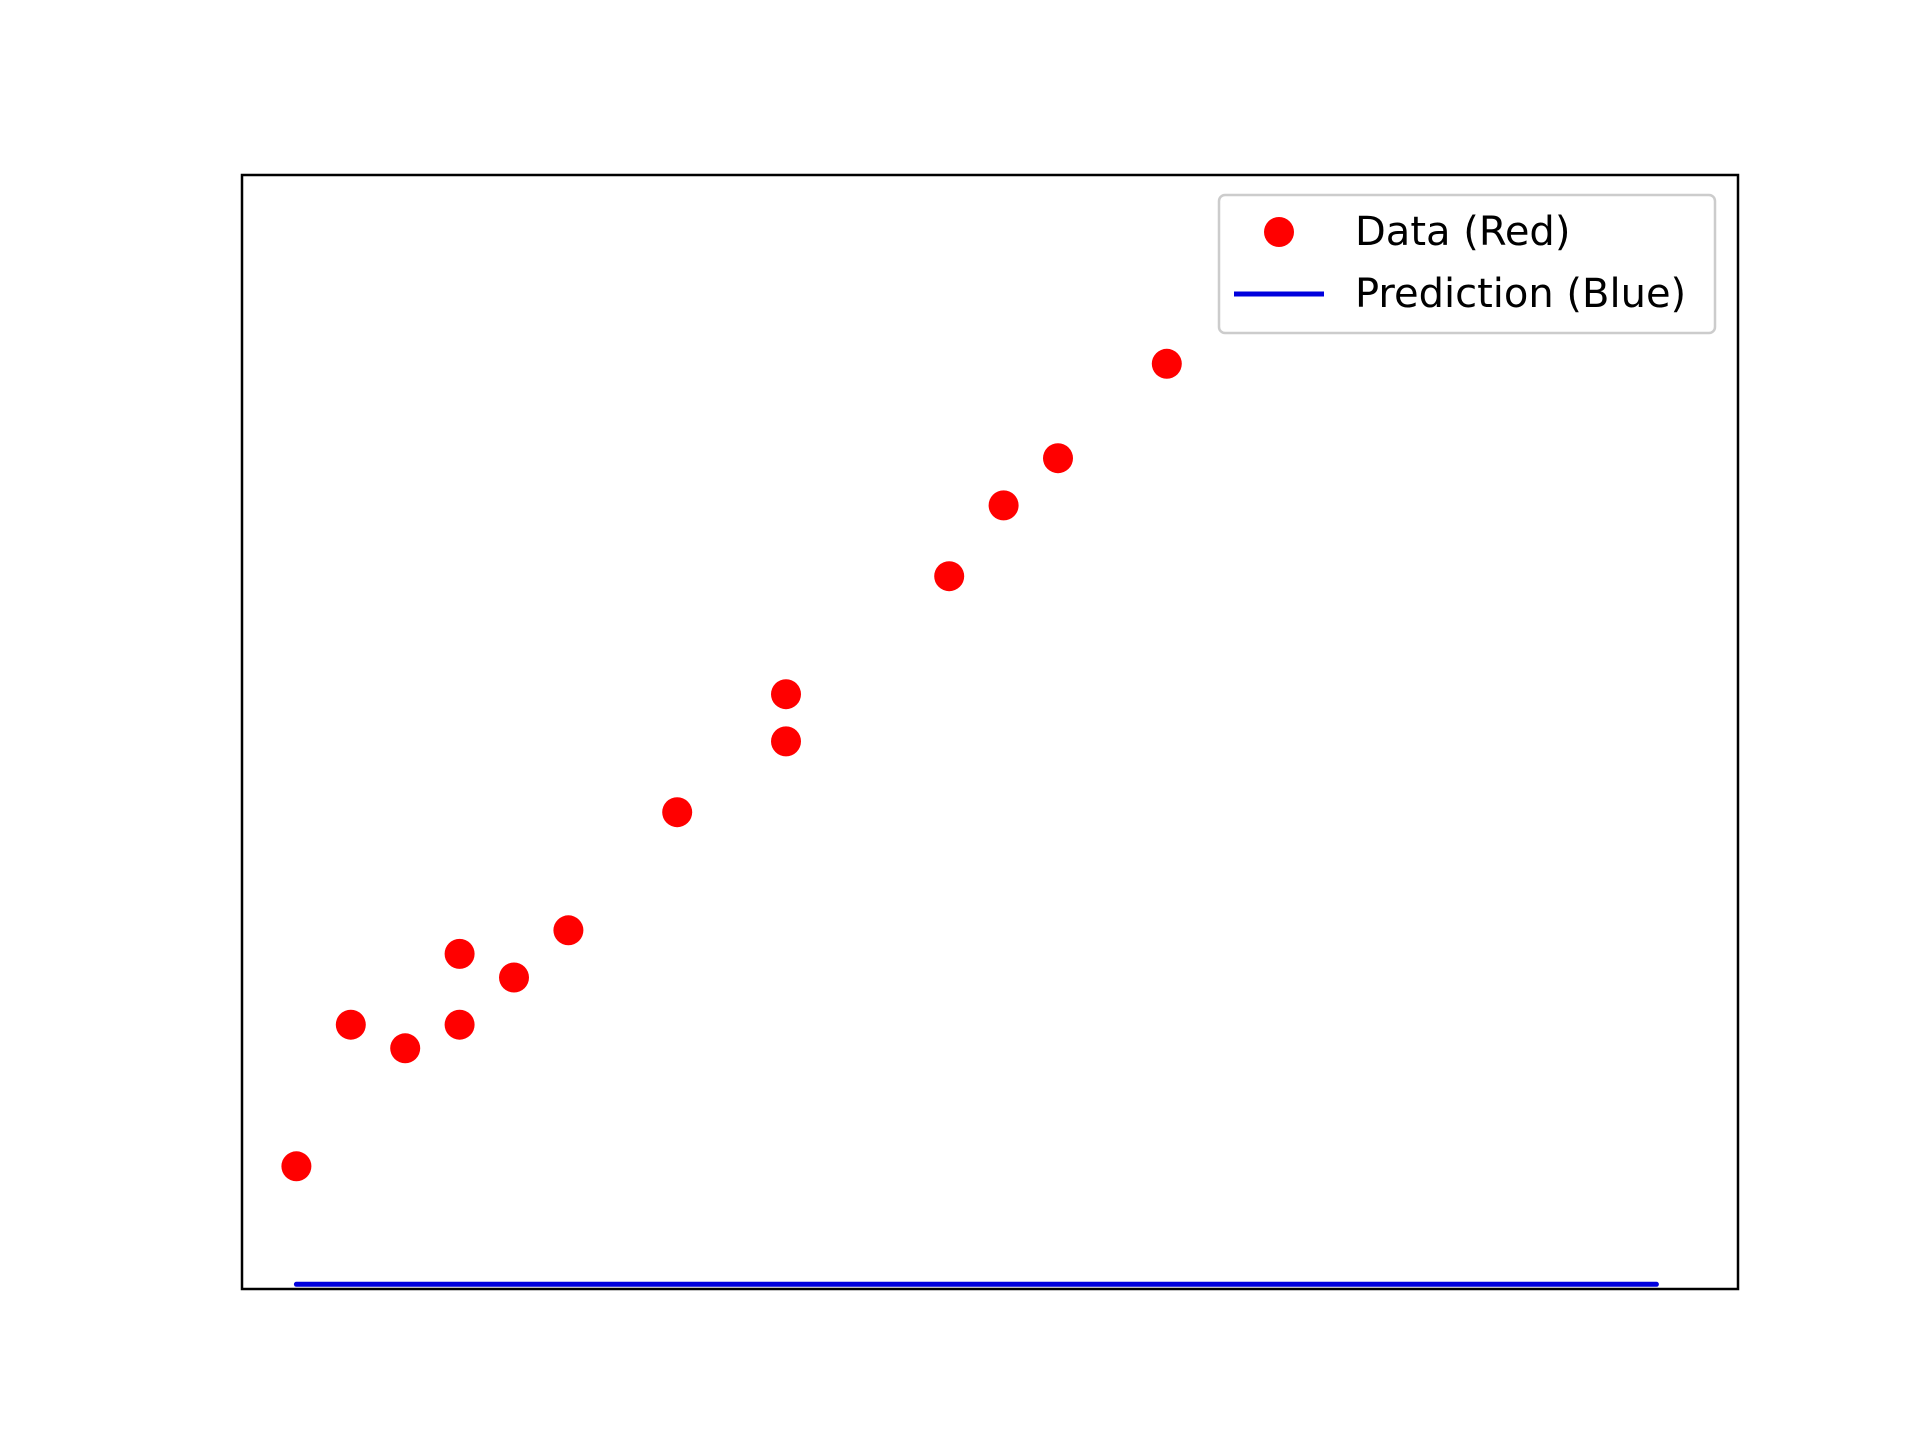 The height and width of the screenshot is (1440, 1920). I want to click on legend: Data (Red) Prediction (Blue), so click(1467, 264).